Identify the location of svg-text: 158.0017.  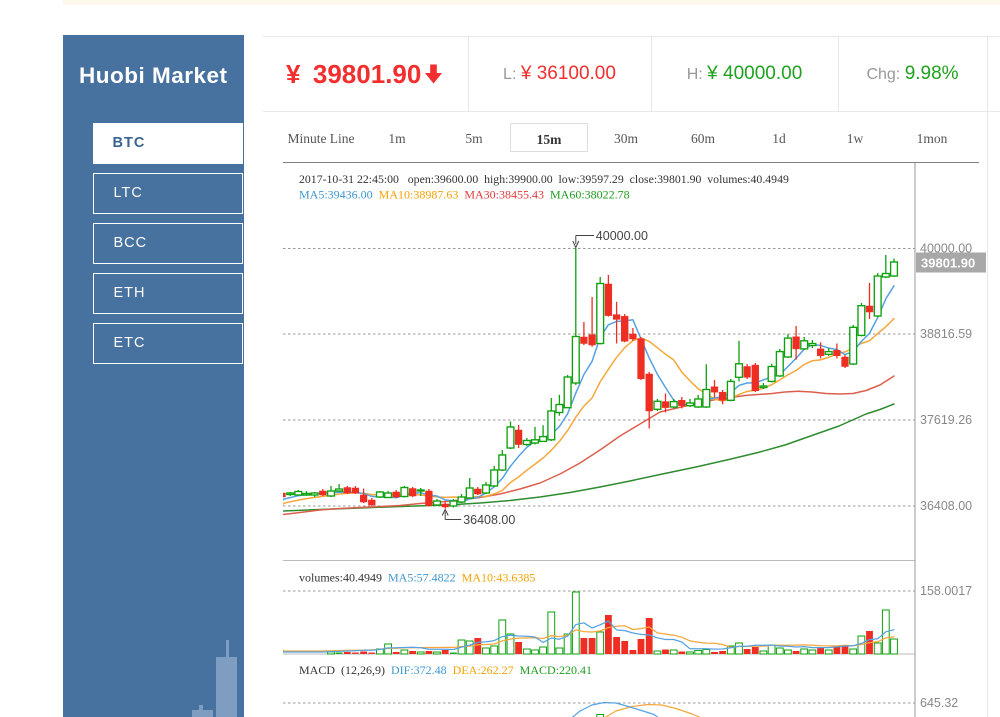
(946, 591).